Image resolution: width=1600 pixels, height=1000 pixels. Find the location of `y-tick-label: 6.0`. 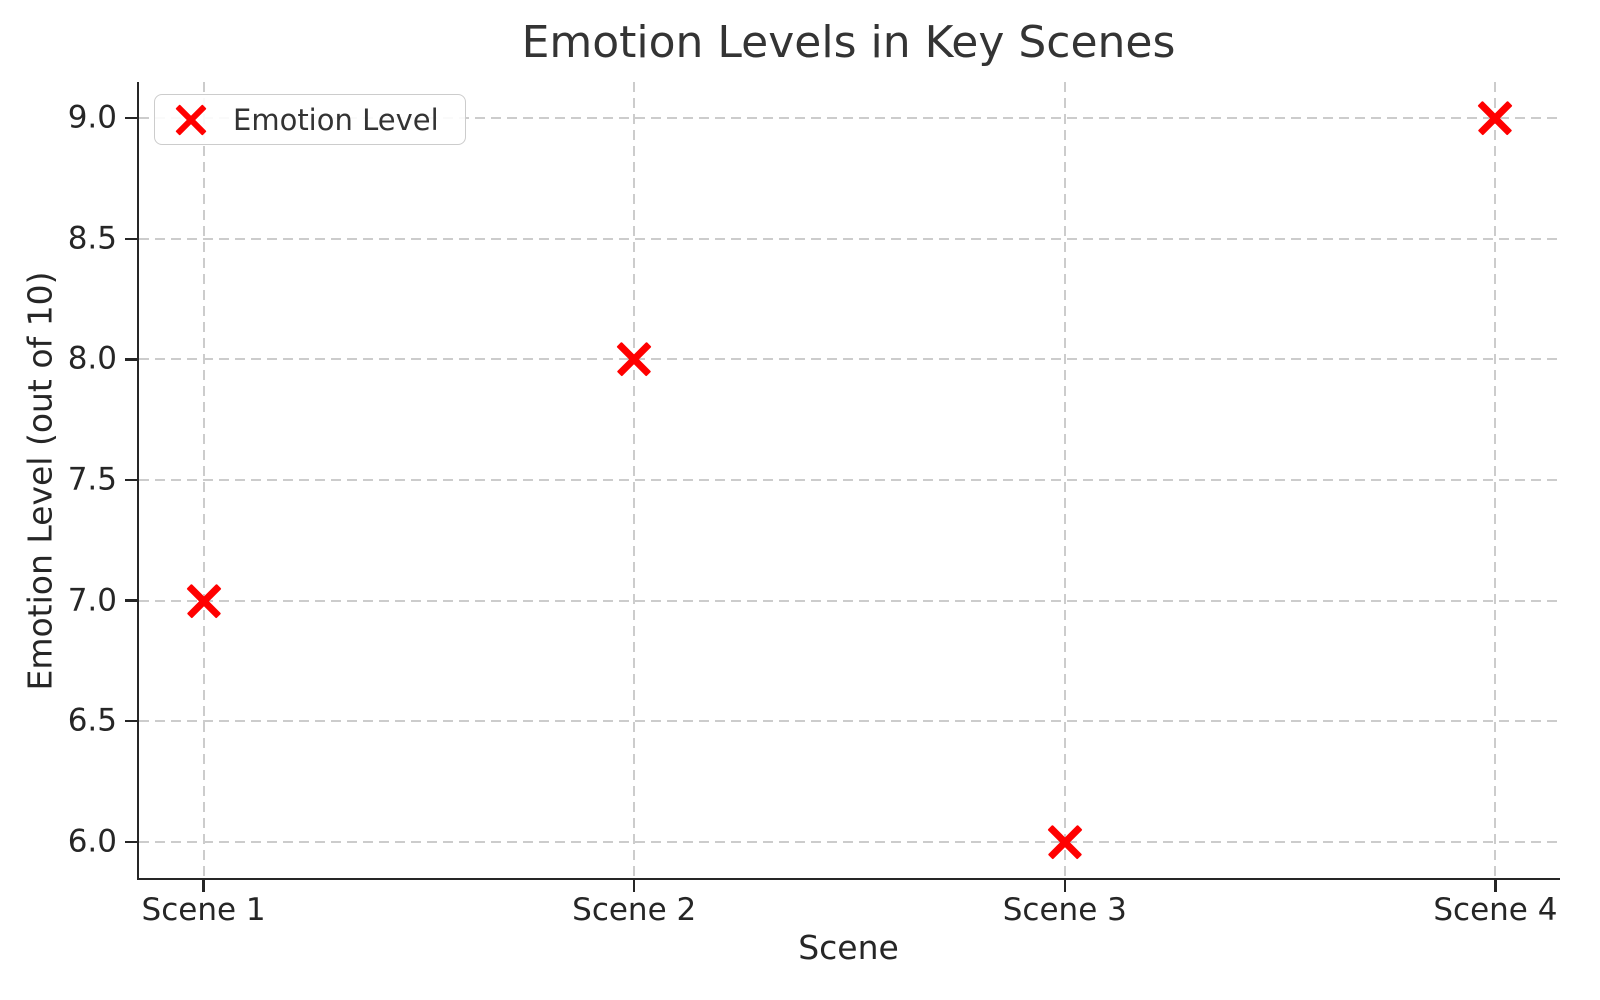

y-tick-label: 6.0 is located at coordinates (92, 841).